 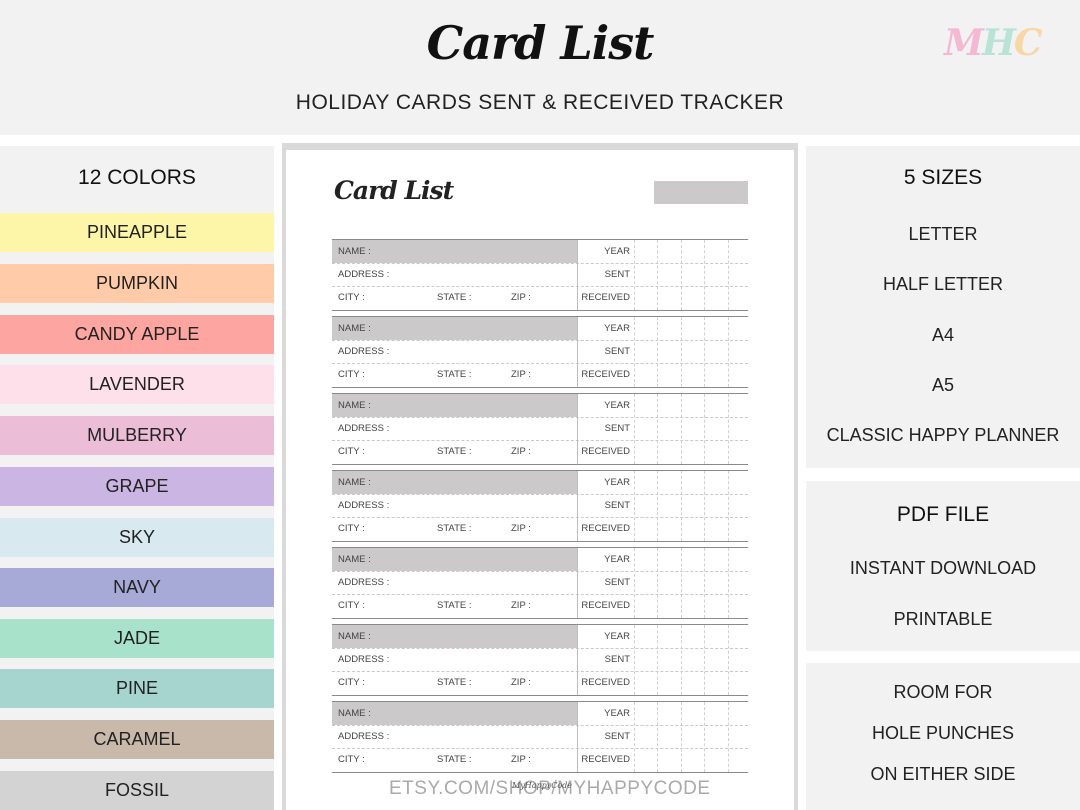 What do you see at coordinates (943, 435) in the screenshot?
I see `size-item: CLASSIC HAPPY PLANNER` at bounding box center [943, 435].